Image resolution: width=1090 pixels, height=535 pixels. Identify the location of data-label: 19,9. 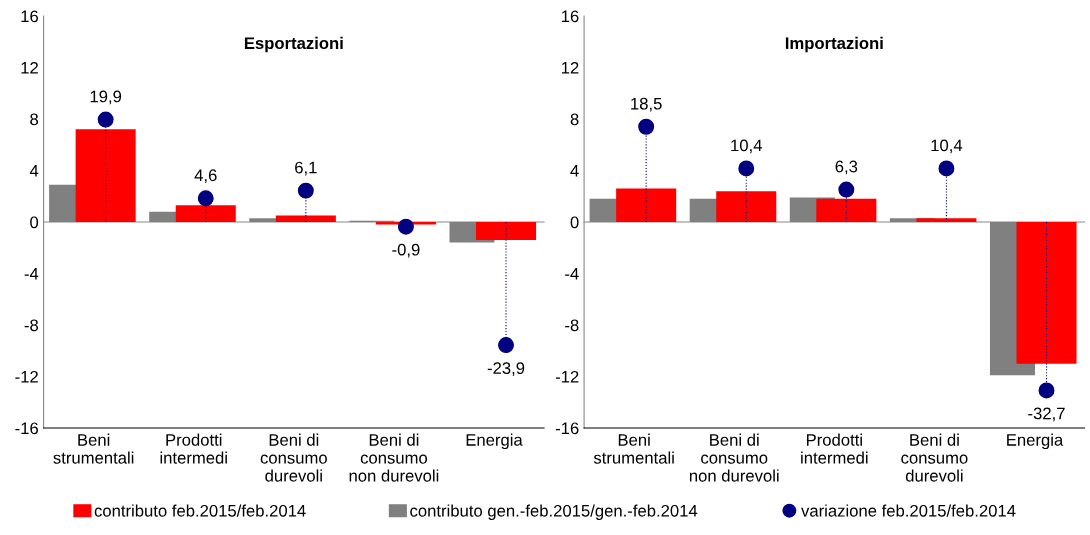
(106, 97).